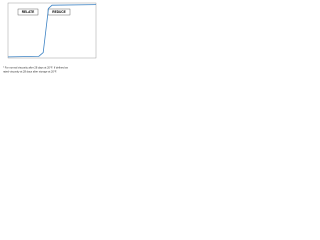 The width and height of the screenshot is (320, 240). I want to click on annotation-box, so click(28, 12).